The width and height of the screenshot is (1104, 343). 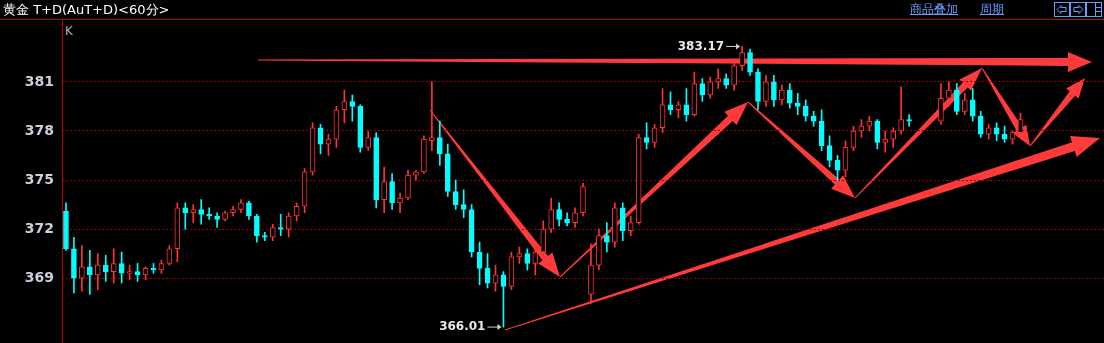 What do you see at coordinates (992, 9) in the screenshot?
I see `text: 周期` at bounding box center [992, 9].